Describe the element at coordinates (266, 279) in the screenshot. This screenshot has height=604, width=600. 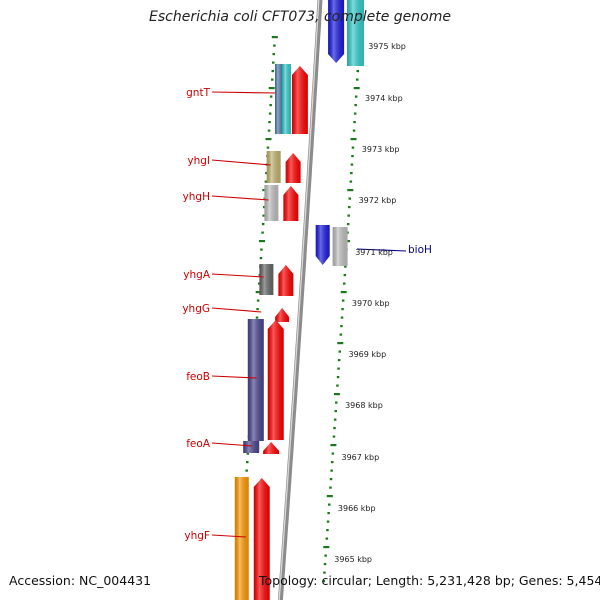
I see `yhgA-gene-shade` at that location.